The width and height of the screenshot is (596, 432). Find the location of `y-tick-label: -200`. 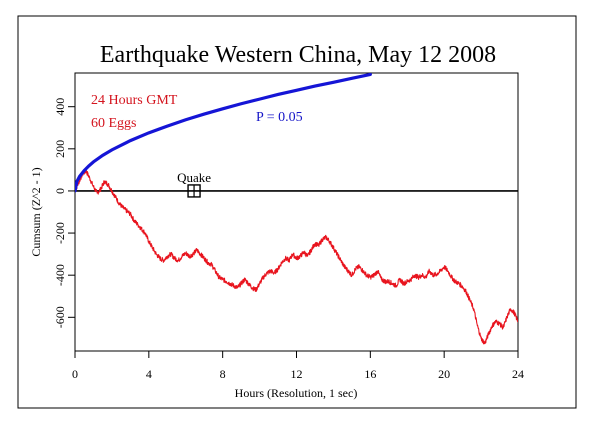

y-tick-label: -200 is located at coordinates (60, 233).